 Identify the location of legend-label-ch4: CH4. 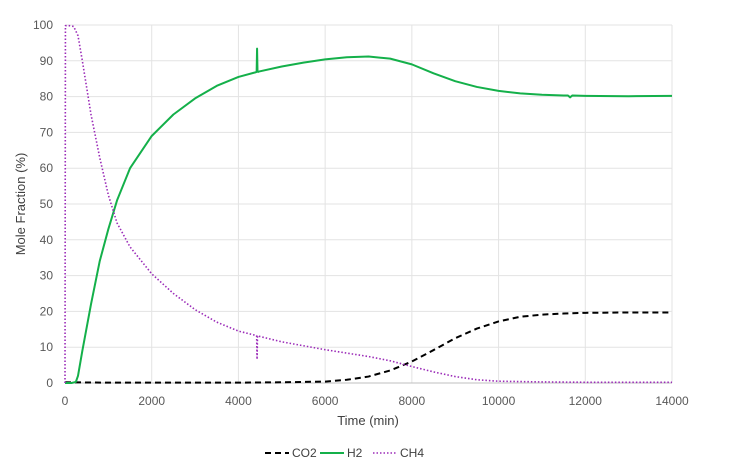
(412, 453).